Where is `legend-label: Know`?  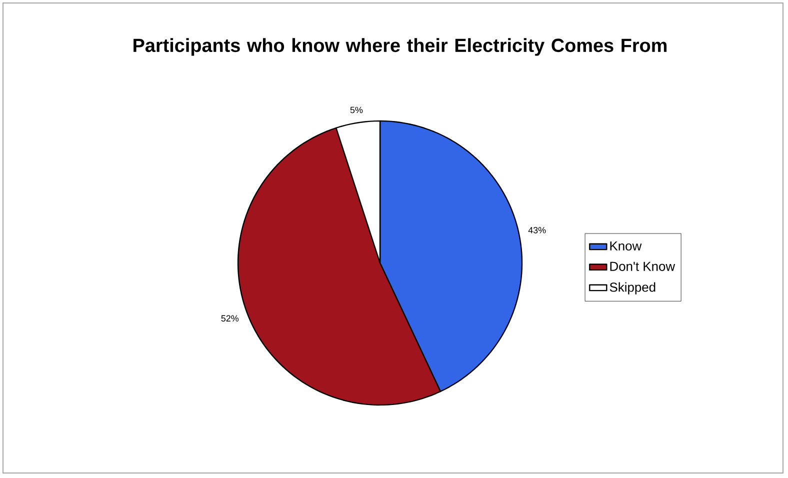 legend-label: Know is located at coordinates (626, 246).